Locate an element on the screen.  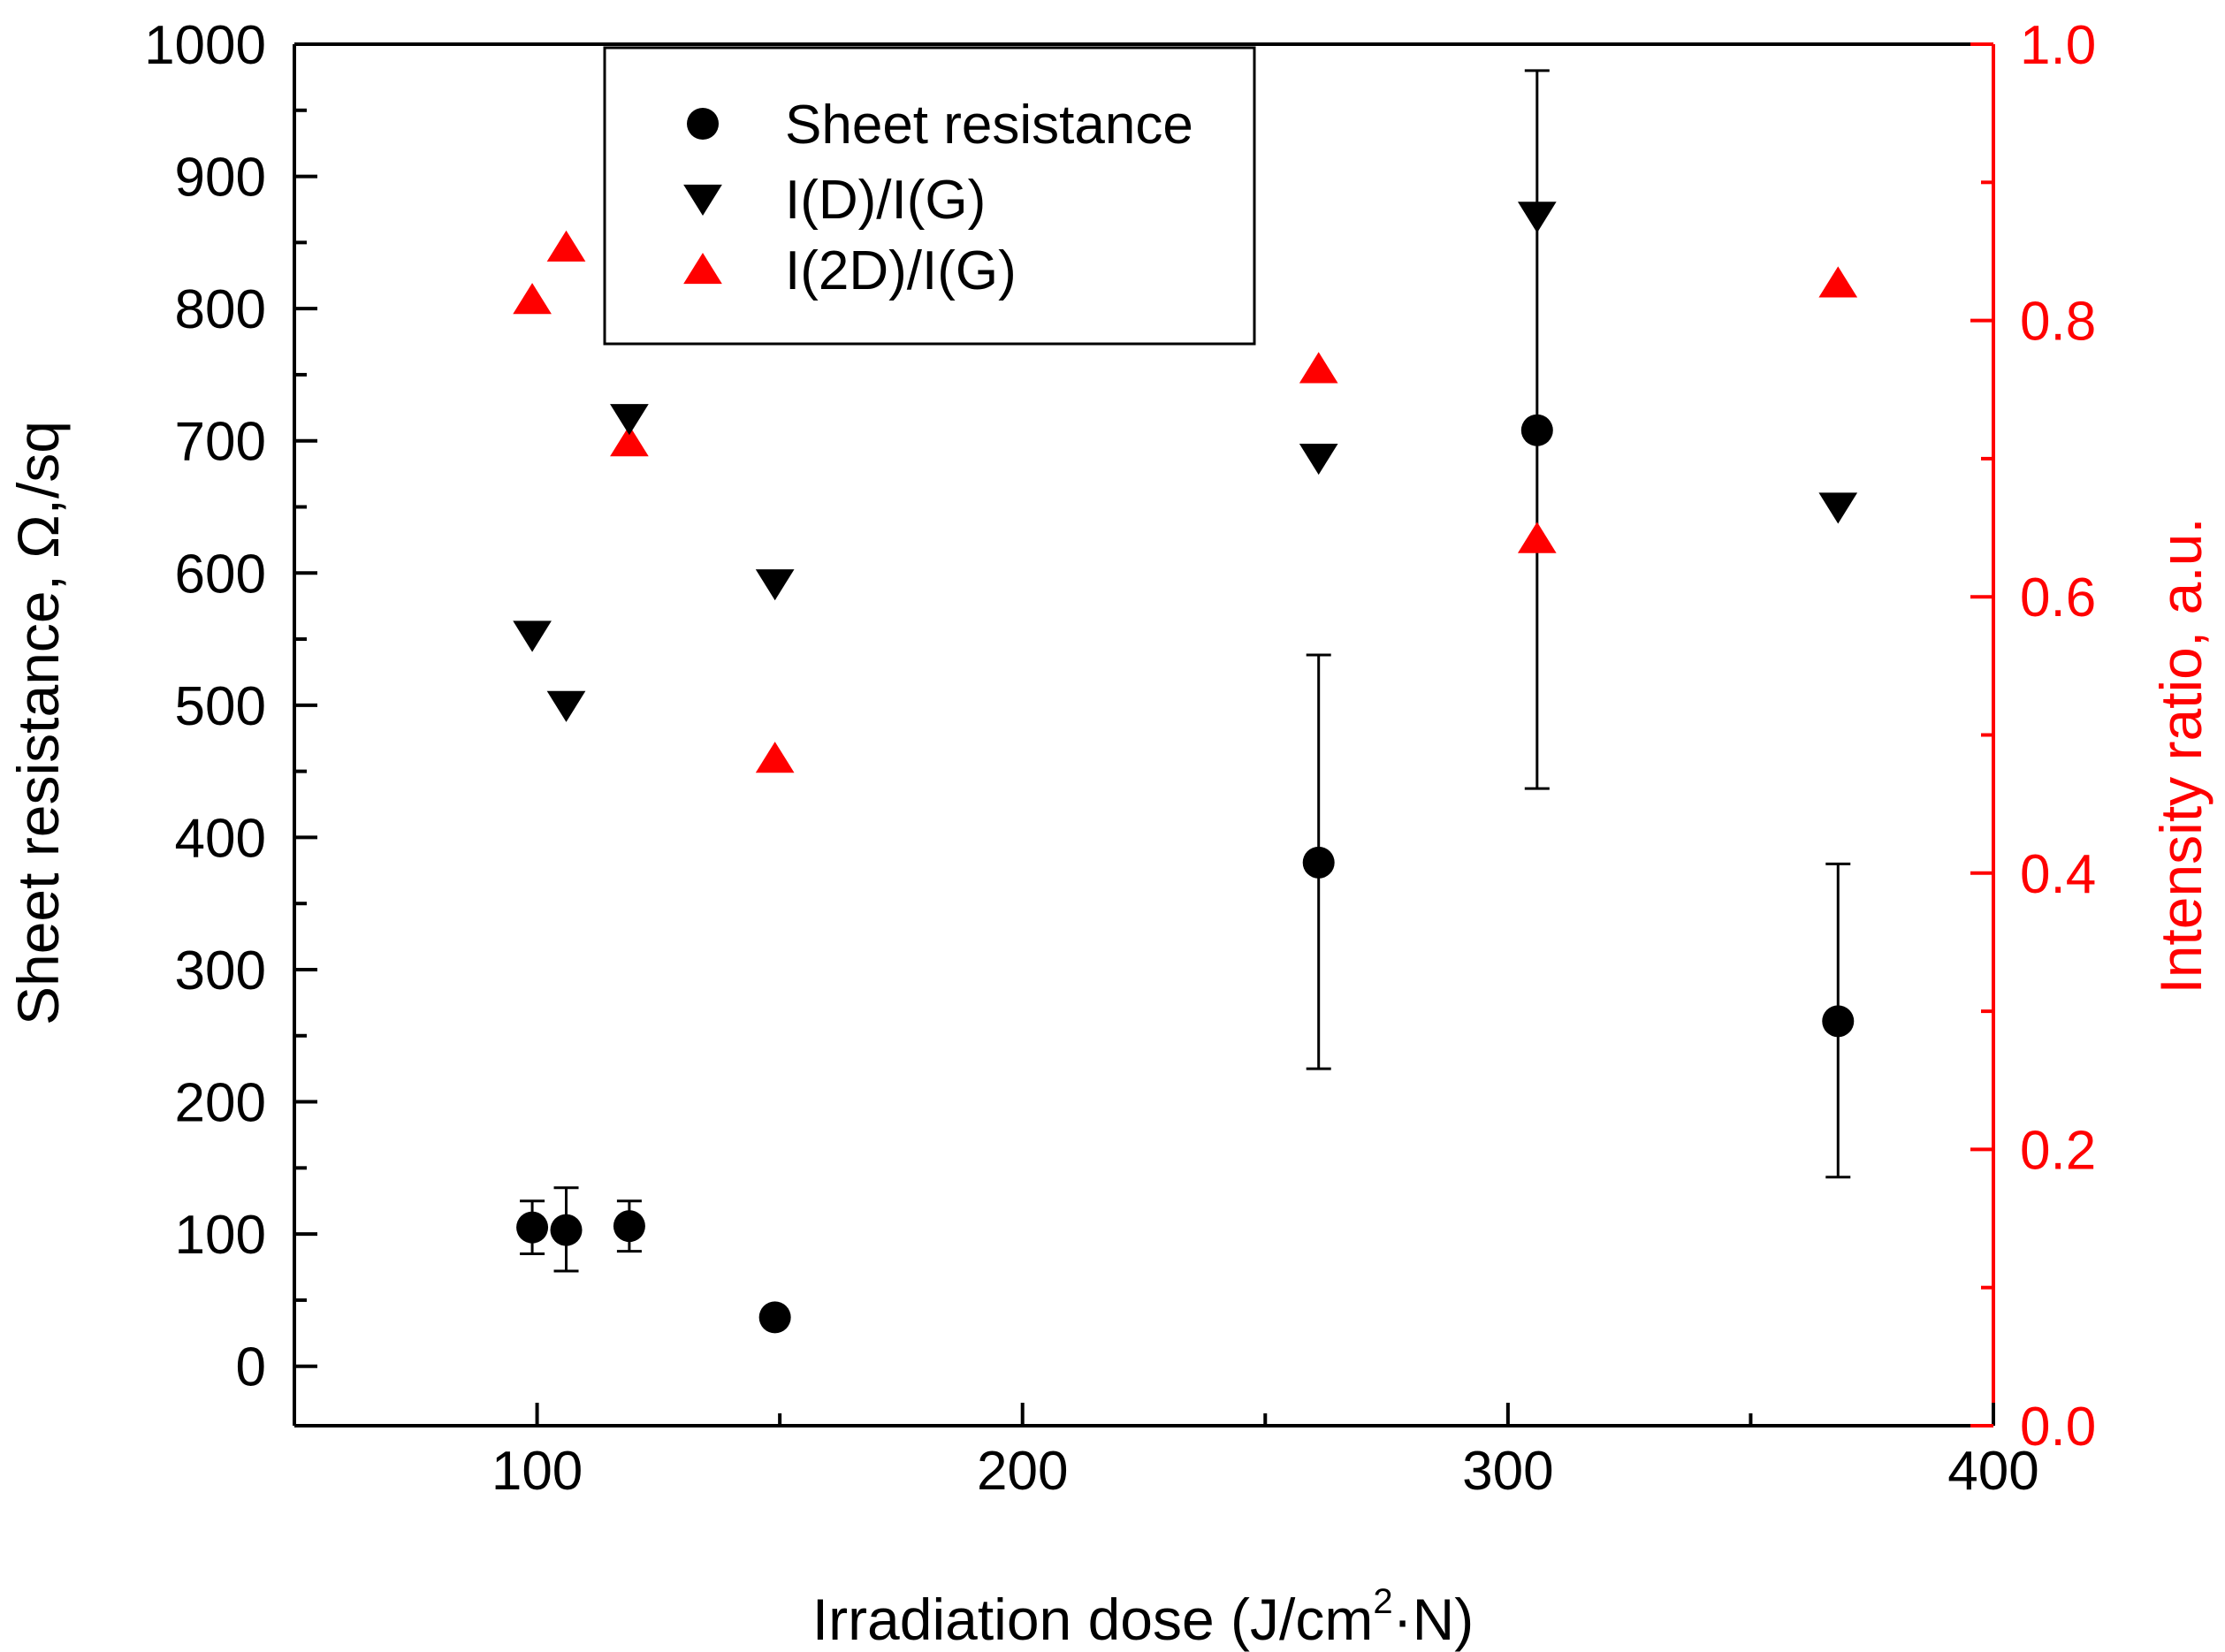
y-right-tick-label: 0.8 is located at coordinates (2058, 323).